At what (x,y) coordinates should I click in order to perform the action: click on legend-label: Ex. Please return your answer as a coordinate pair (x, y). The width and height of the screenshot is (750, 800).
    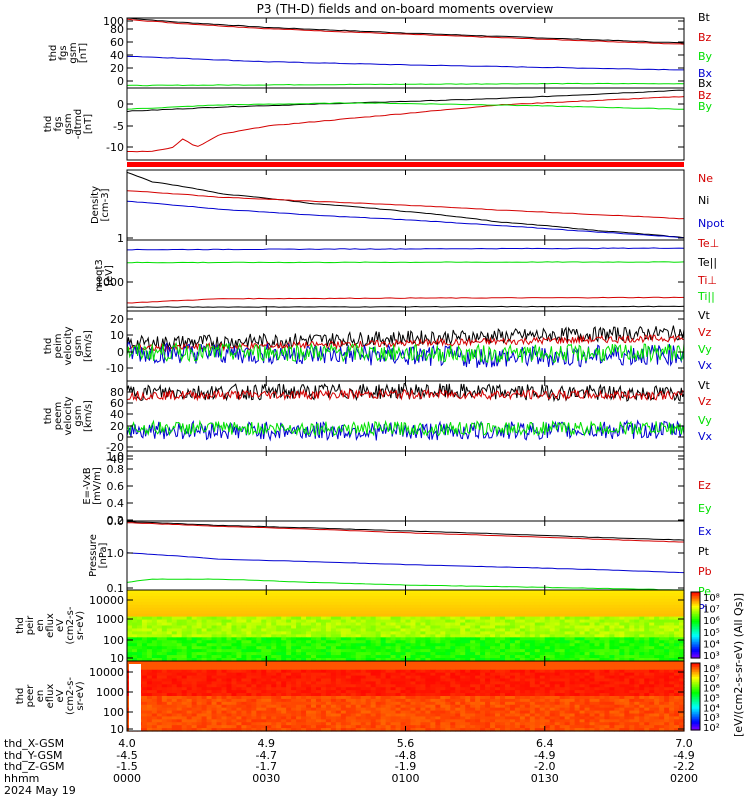
    Looking at the image, I should click on (705, 531).